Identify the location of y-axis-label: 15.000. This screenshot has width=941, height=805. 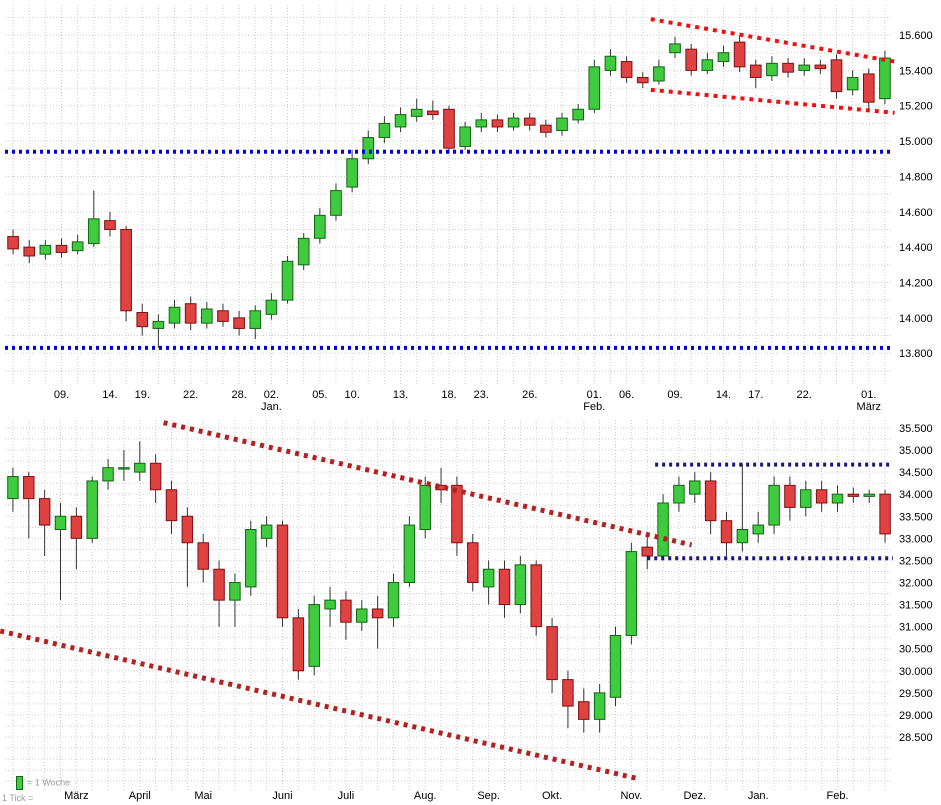
(916, 142).